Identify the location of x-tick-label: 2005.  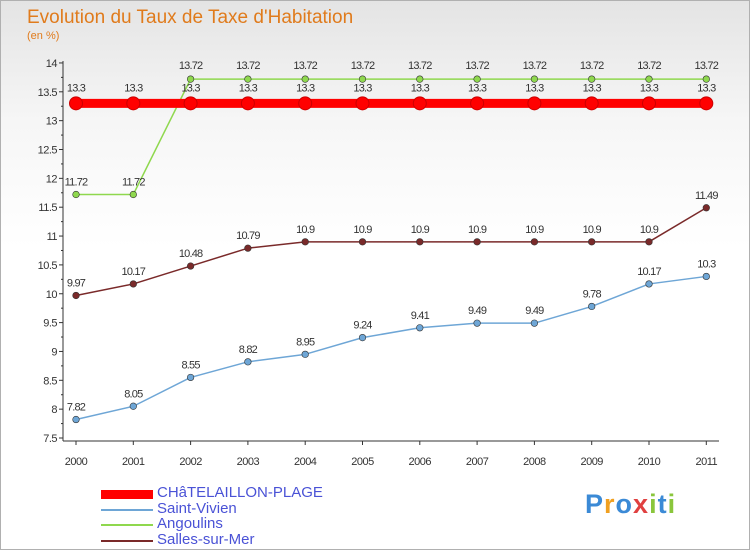
(362, 462).